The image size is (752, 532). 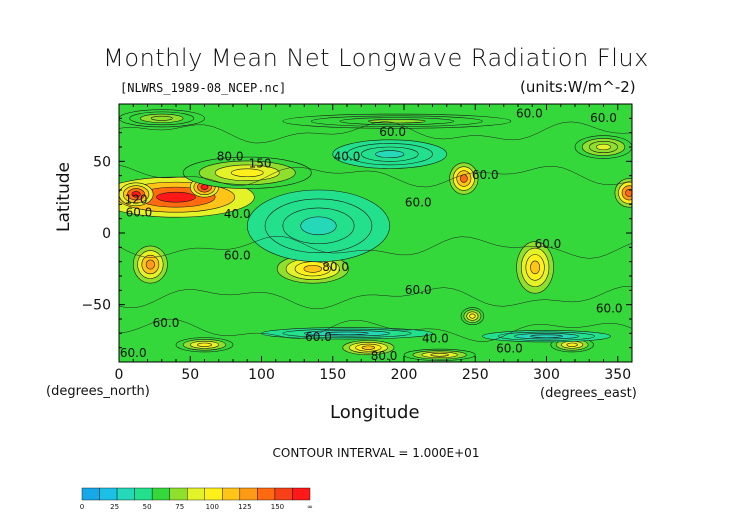 What do you see at coordinates (310, 507) in the screenshot?
I see `colorbar-label: ∞` at bounding box center [310, 507].